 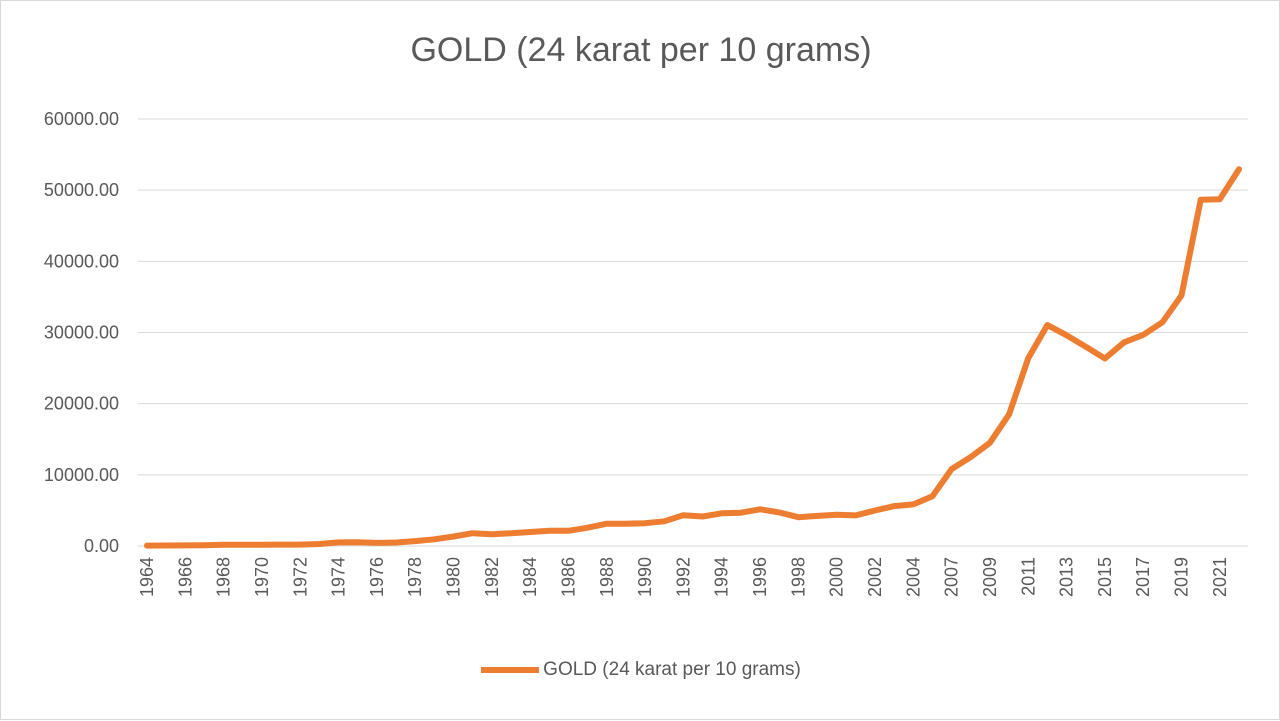 What do you see at coordinates (530, 577) in the screenshot?
I see `x-tick-label: 1984` at bounding box center [530, 577].